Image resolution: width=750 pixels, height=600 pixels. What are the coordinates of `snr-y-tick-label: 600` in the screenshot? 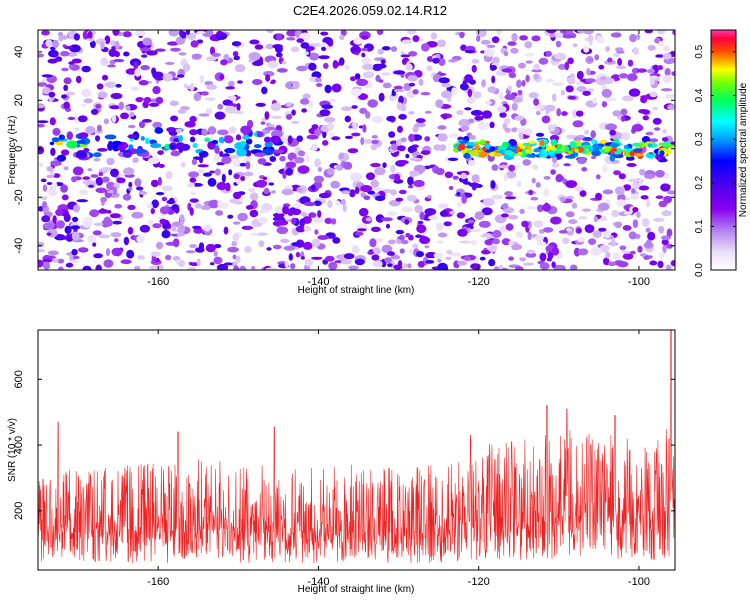 It's located at (19, 379).